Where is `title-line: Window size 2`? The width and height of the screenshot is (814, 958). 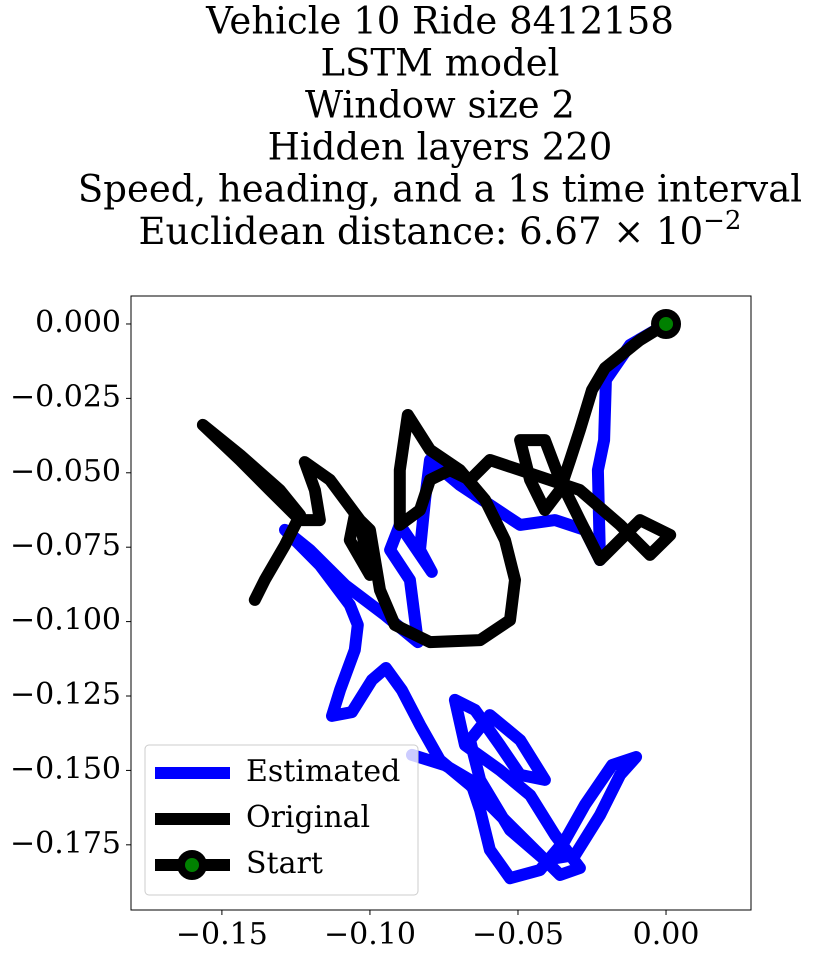
title-line: Window size 2 is located at coordinates (440, 105).